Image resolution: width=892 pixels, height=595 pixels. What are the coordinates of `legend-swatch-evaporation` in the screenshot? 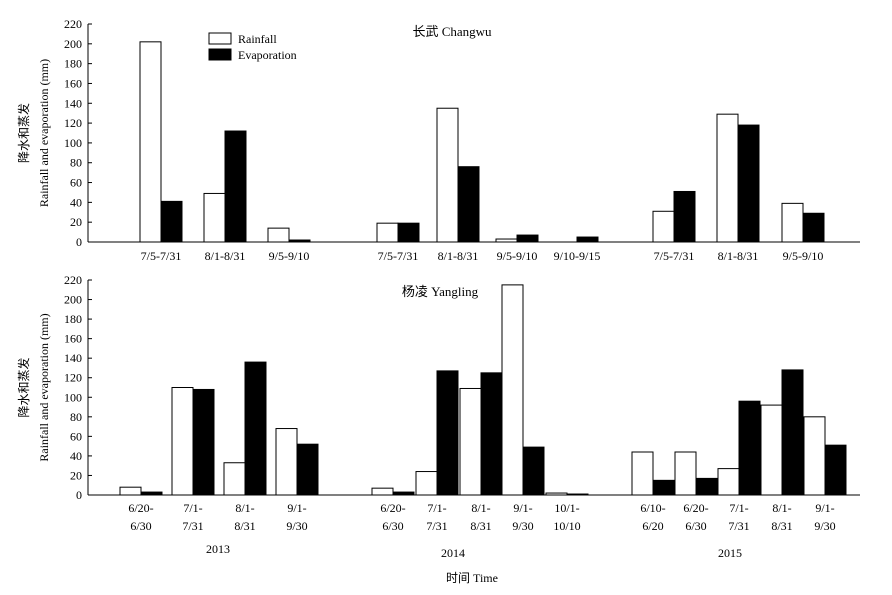 It's located at (220, 54).